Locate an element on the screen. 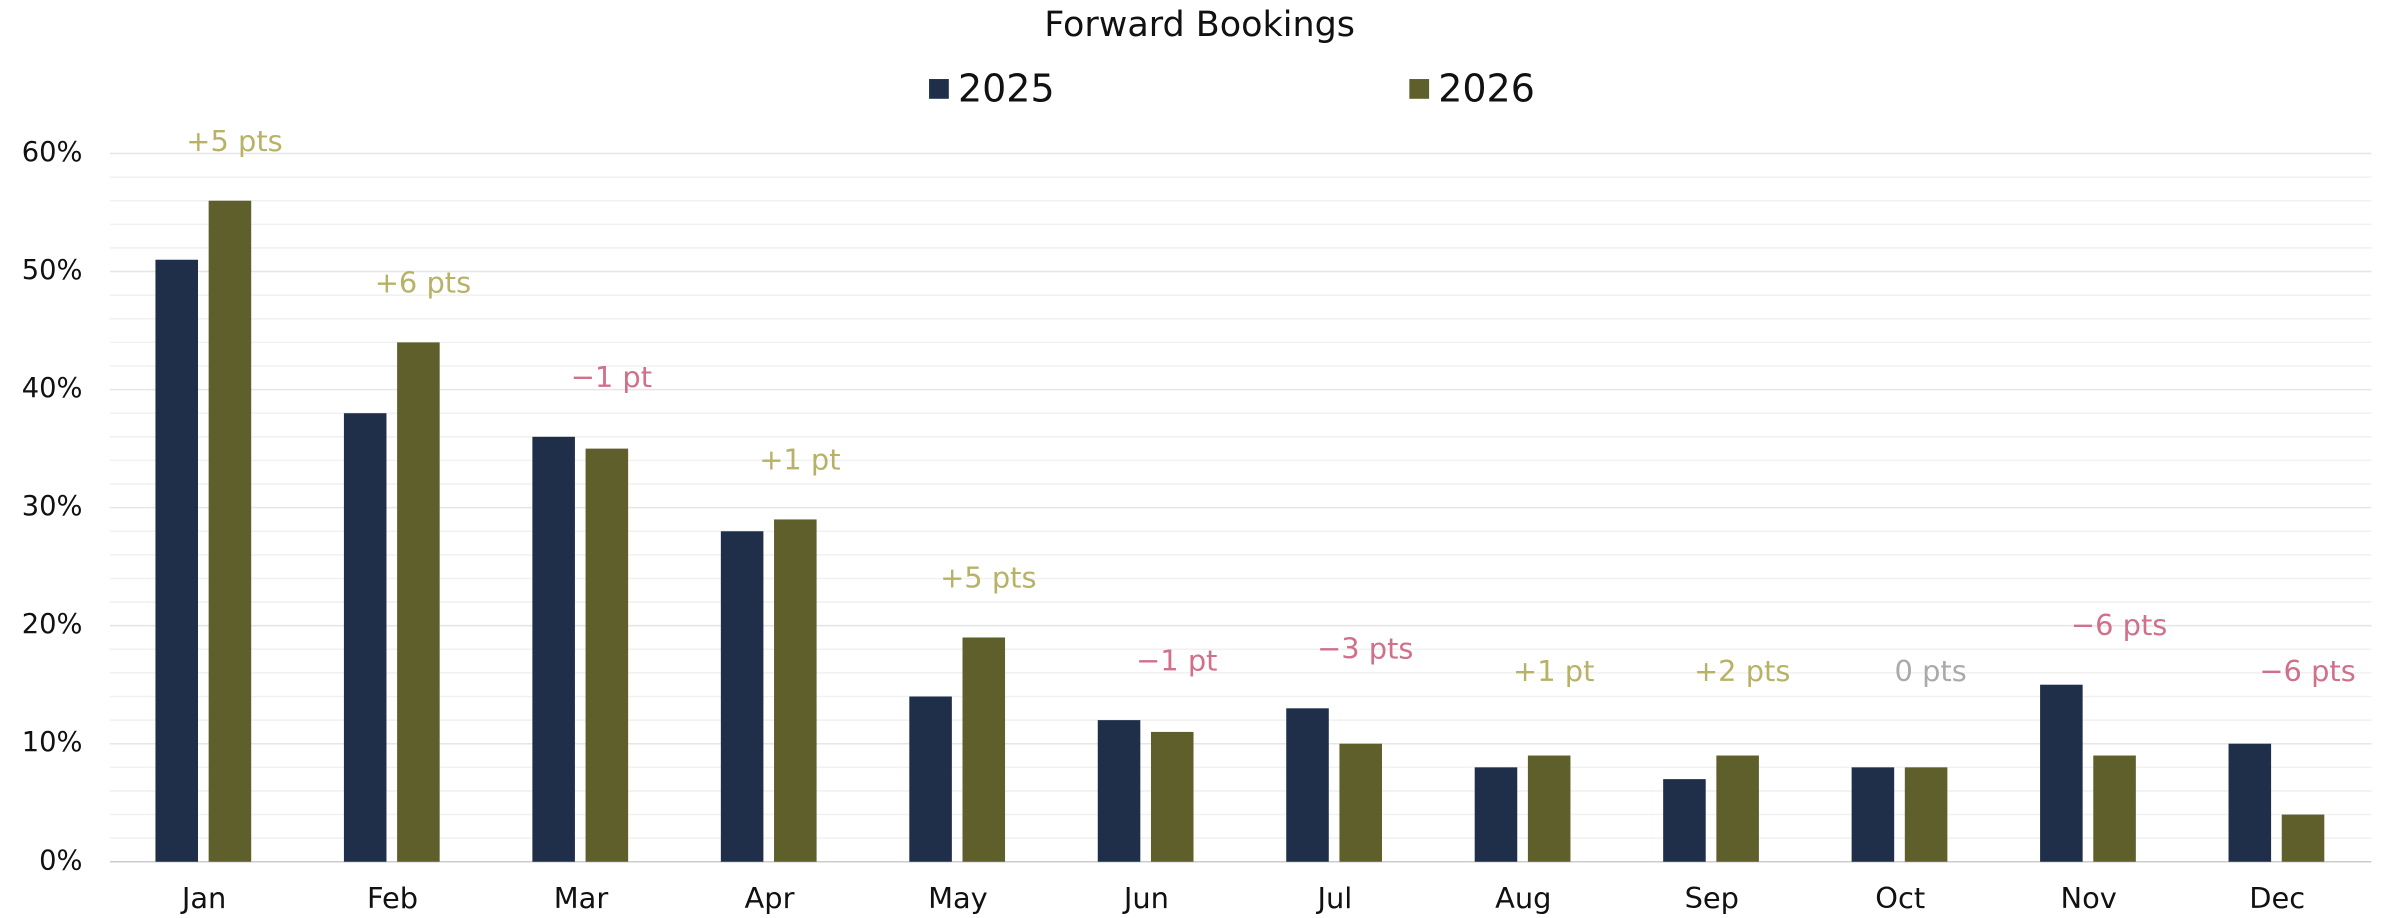 Image resolution: width=2384 pixels, height=918 pixels. annotation: +2 pts is located at coordinates (1742, 671).